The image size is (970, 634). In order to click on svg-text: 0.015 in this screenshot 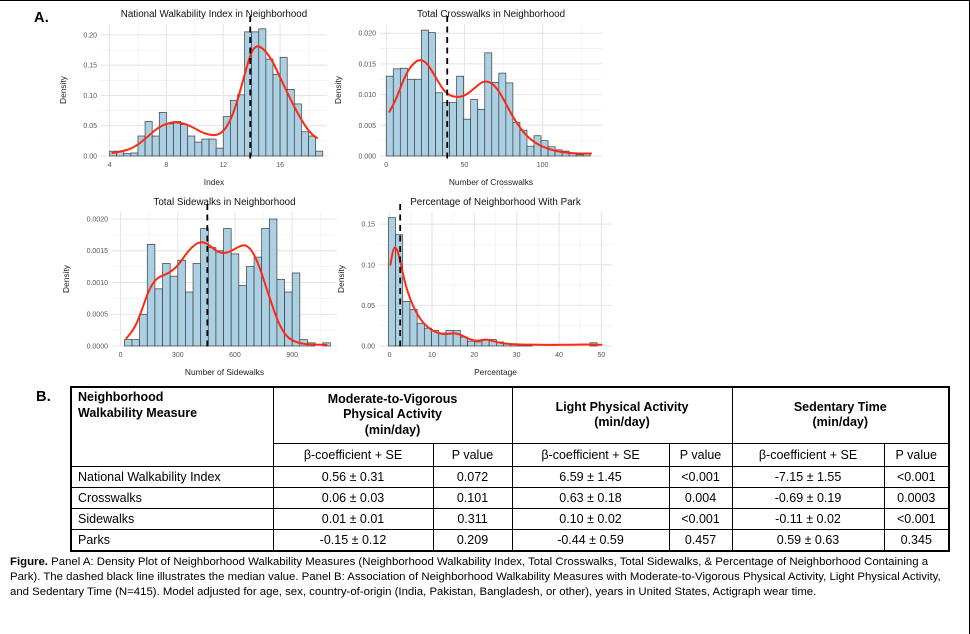, I will do `click(367, 64)`.